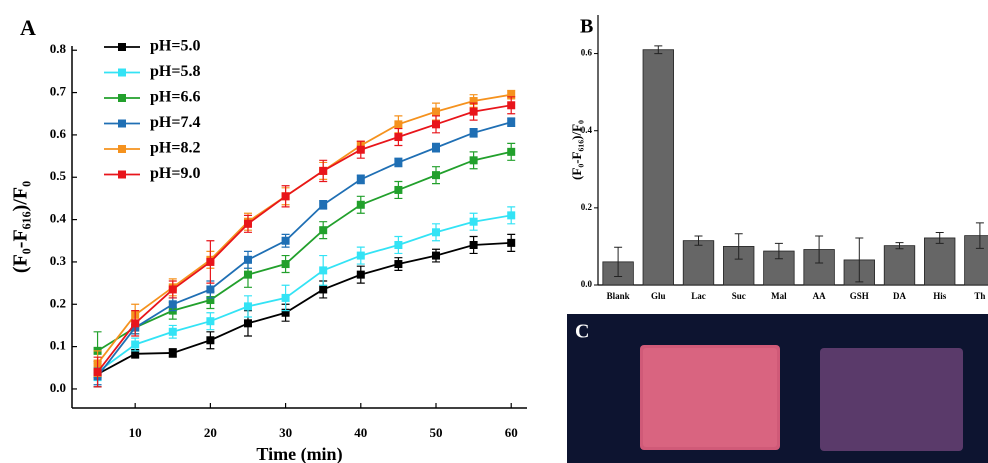 The image size is (988, 463). Describe the element at coordinates (360, 432) in the screenshot. I see `x-tick-label: 40` at that location.